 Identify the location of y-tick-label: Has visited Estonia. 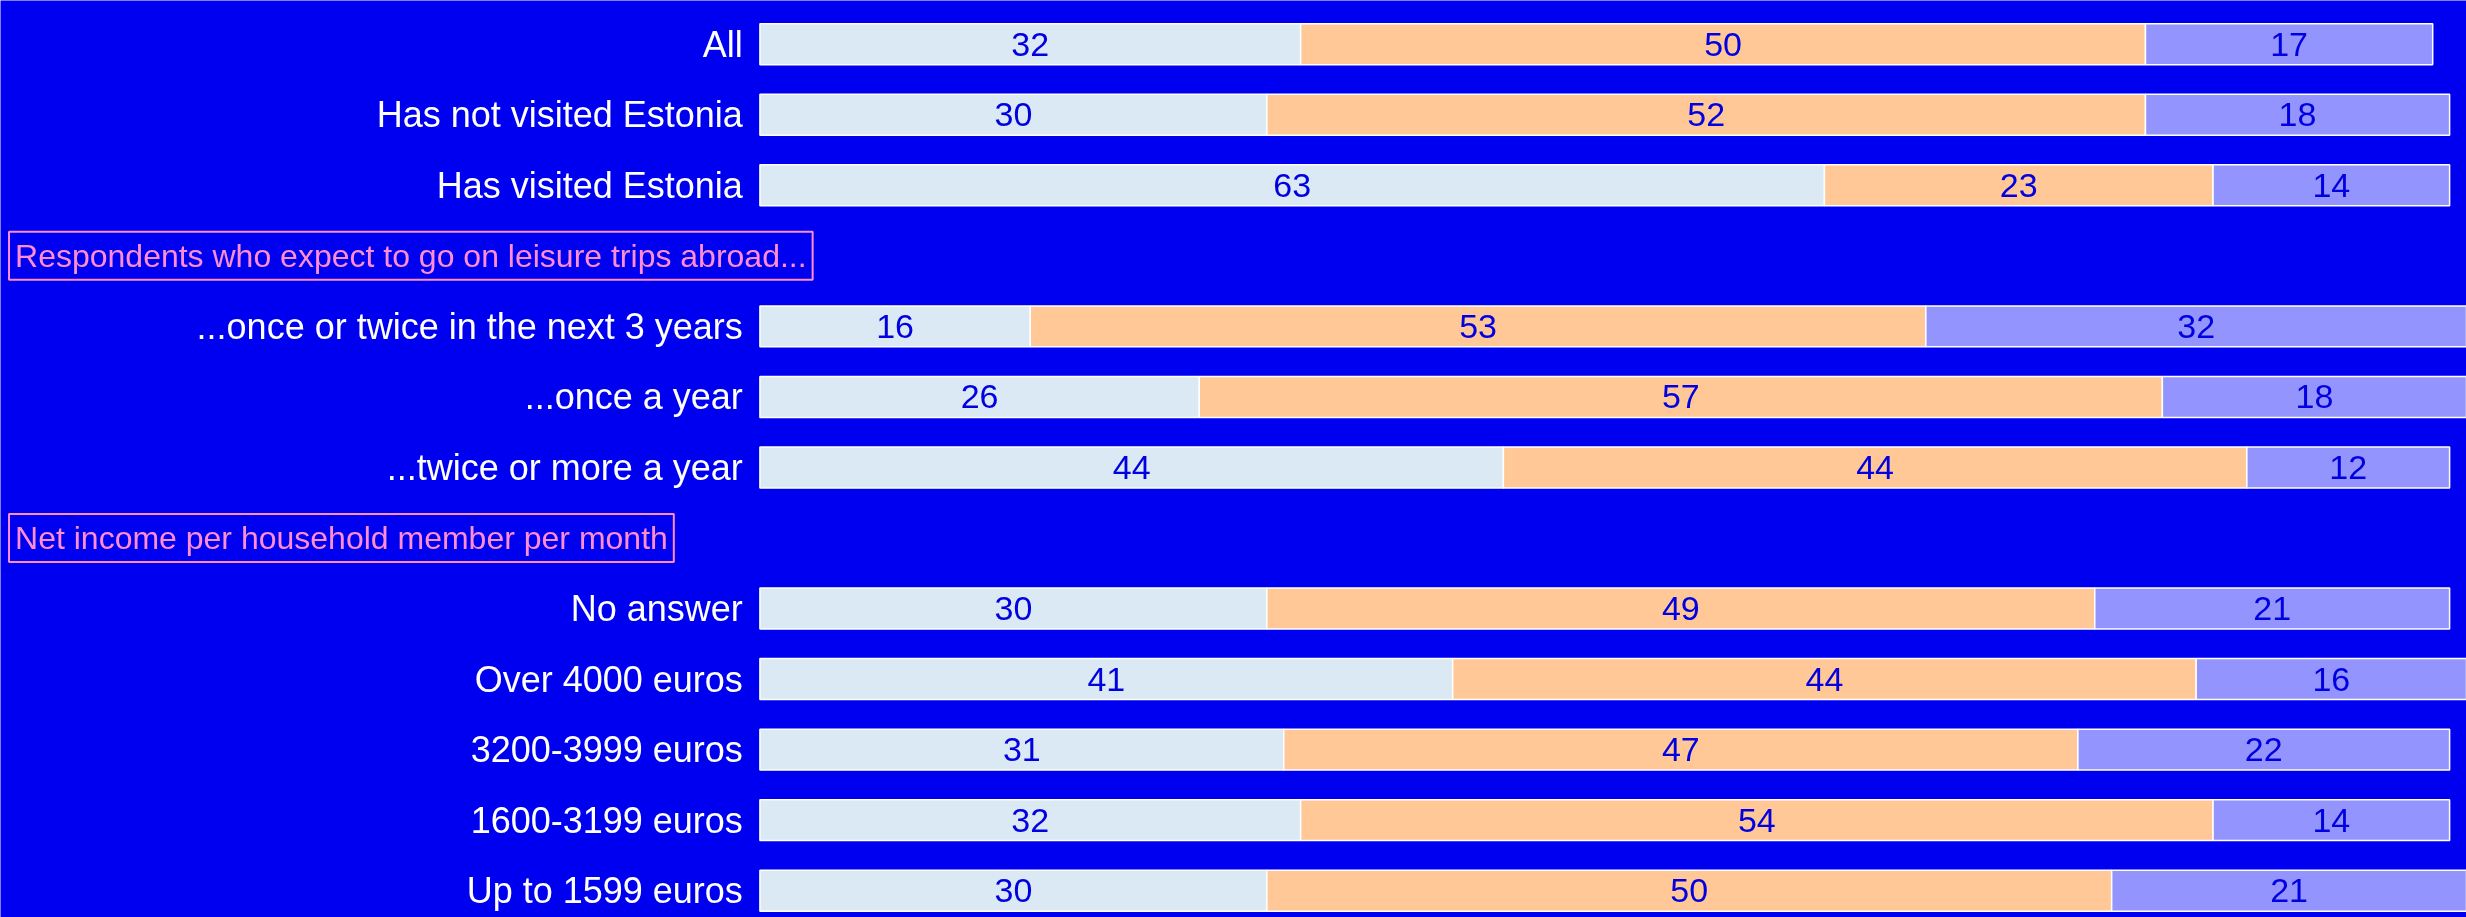
(590, 185).